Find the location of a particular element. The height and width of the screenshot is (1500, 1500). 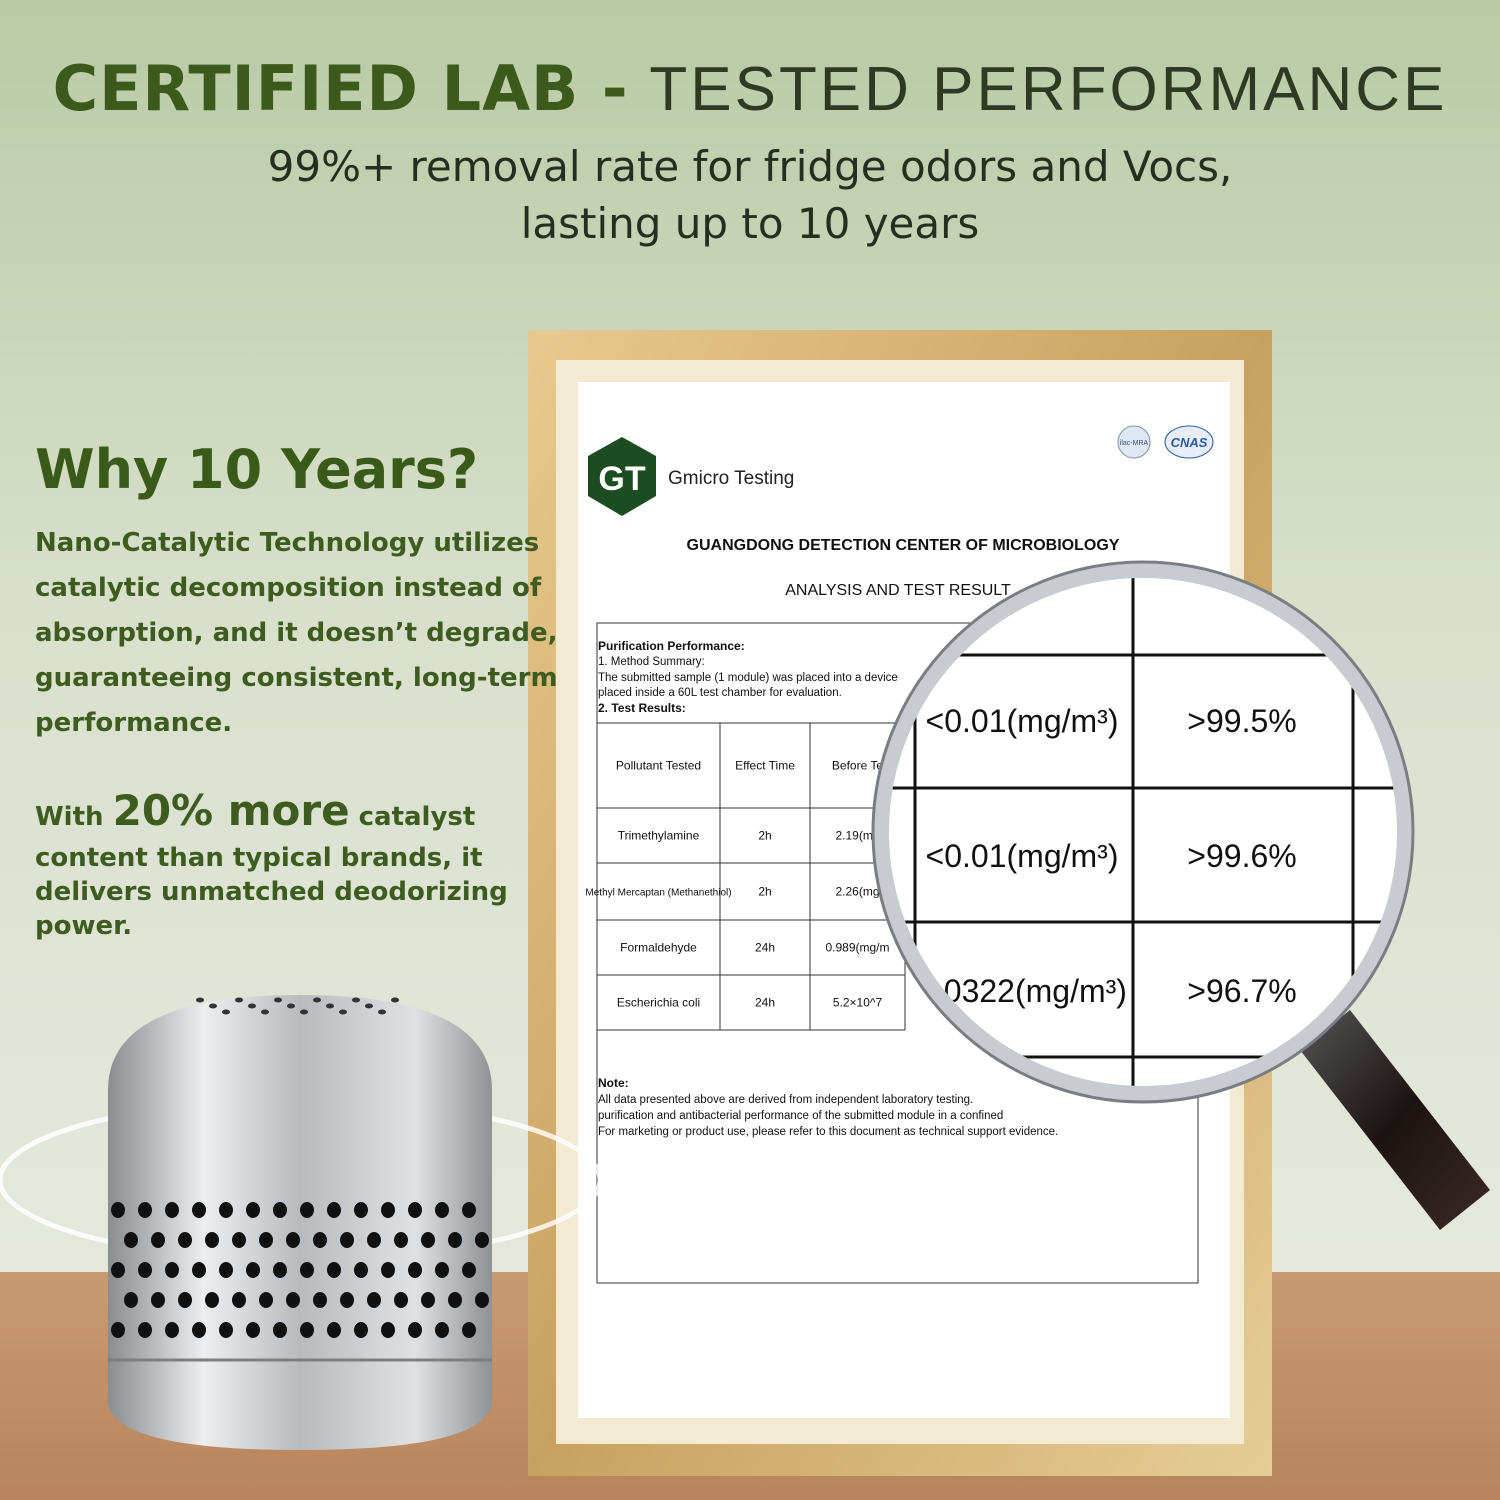

table-cell: Pollutant Tested is located at coordinates (658, 766).